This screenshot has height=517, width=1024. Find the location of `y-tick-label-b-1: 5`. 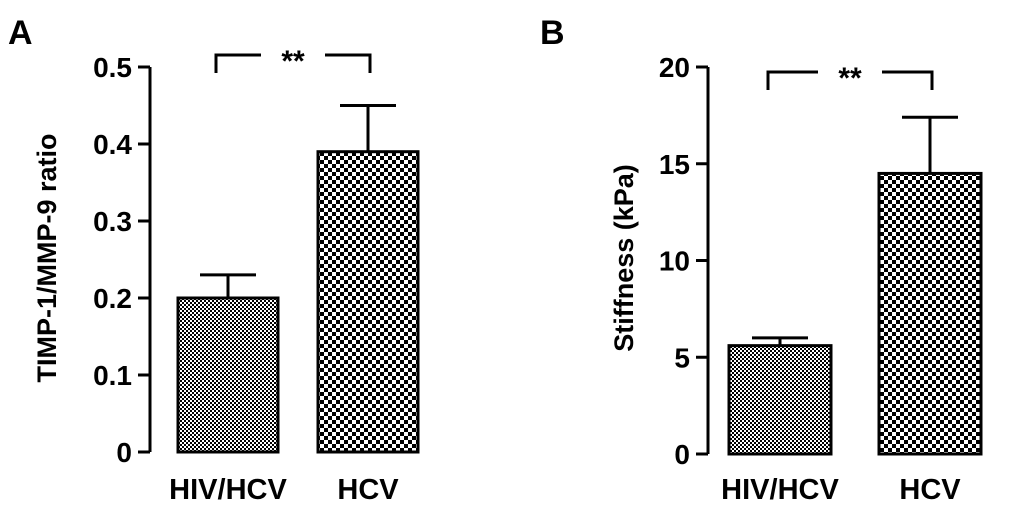

y-tick-label-b-1: 5 is located at coordinates (682, 357).